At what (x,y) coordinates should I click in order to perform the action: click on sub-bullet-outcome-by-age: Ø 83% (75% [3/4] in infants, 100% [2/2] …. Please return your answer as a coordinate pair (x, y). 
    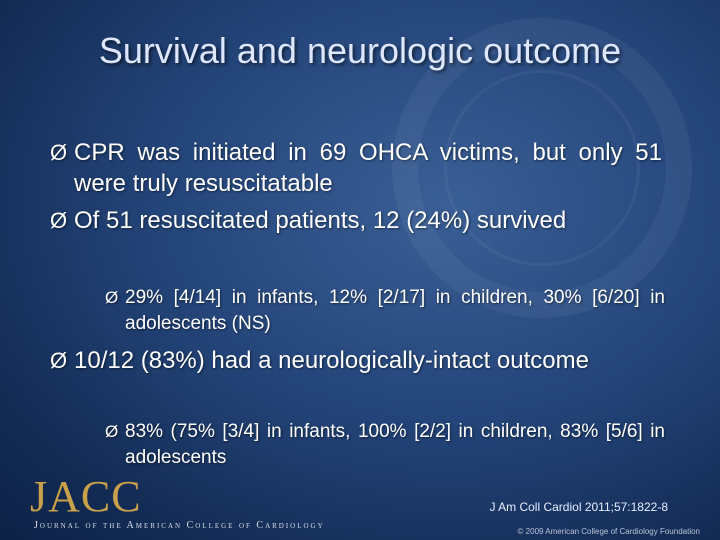
    Looking at the image, I should click on (385, 445).